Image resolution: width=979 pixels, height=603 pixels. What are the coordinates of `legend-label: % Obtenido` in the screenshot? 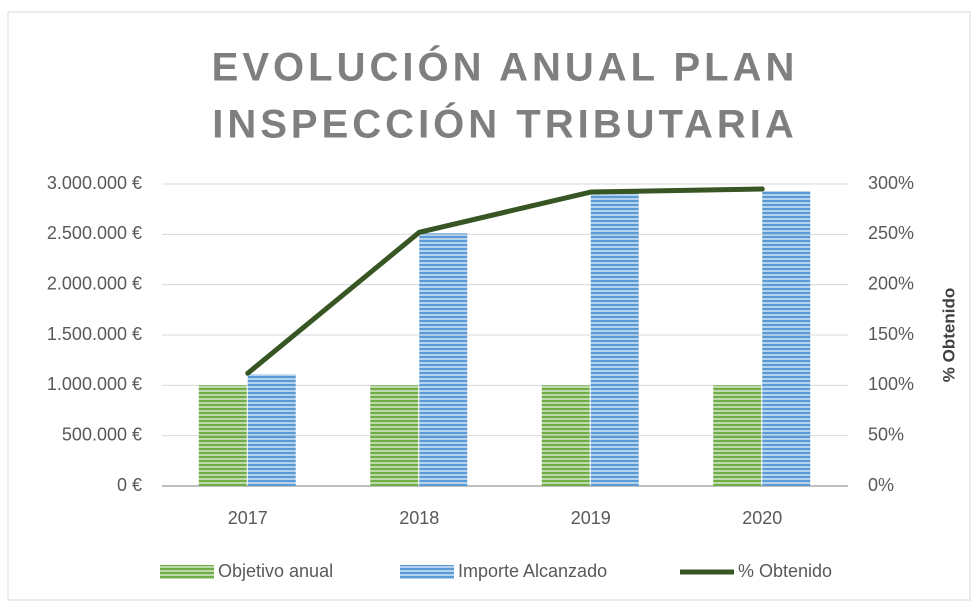 It's located at (785, 571).